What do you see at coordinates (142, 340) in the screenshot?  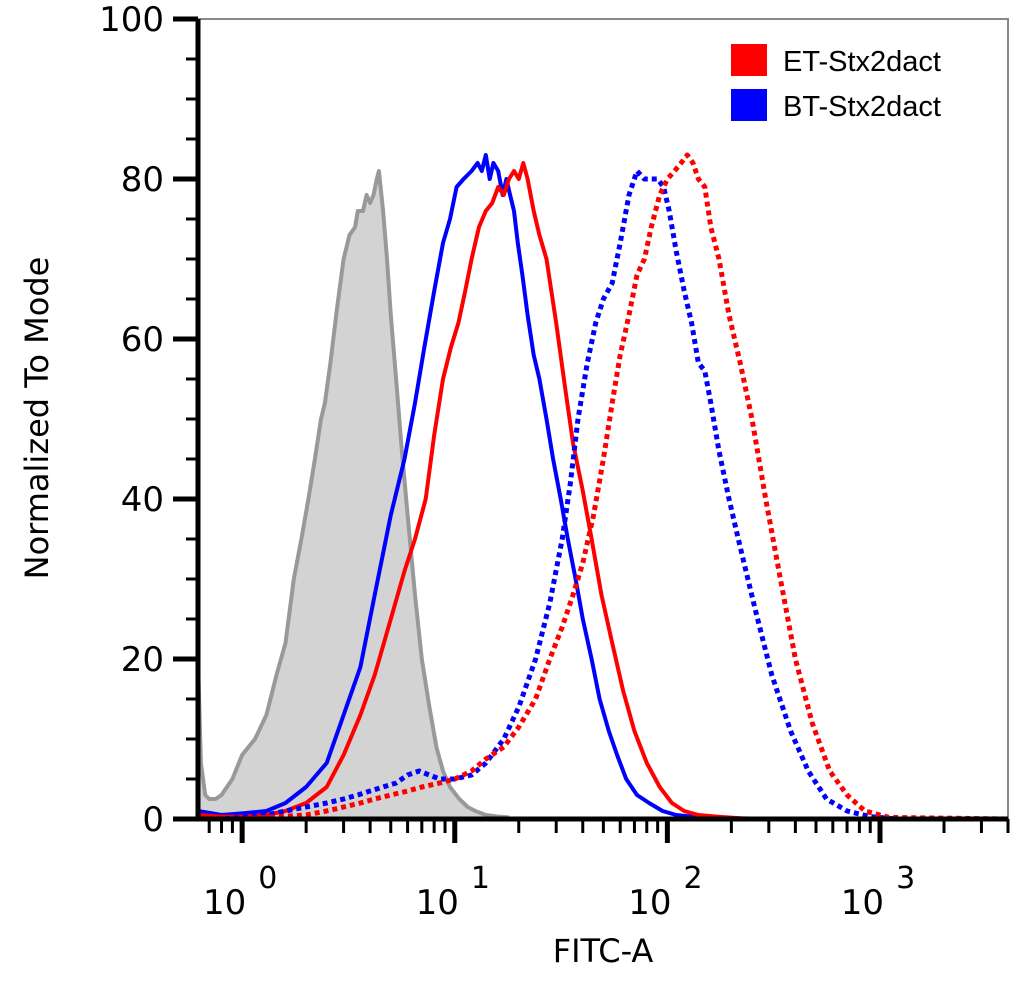 I see `y-tick-label: 60` at bounding box center [142, 340].